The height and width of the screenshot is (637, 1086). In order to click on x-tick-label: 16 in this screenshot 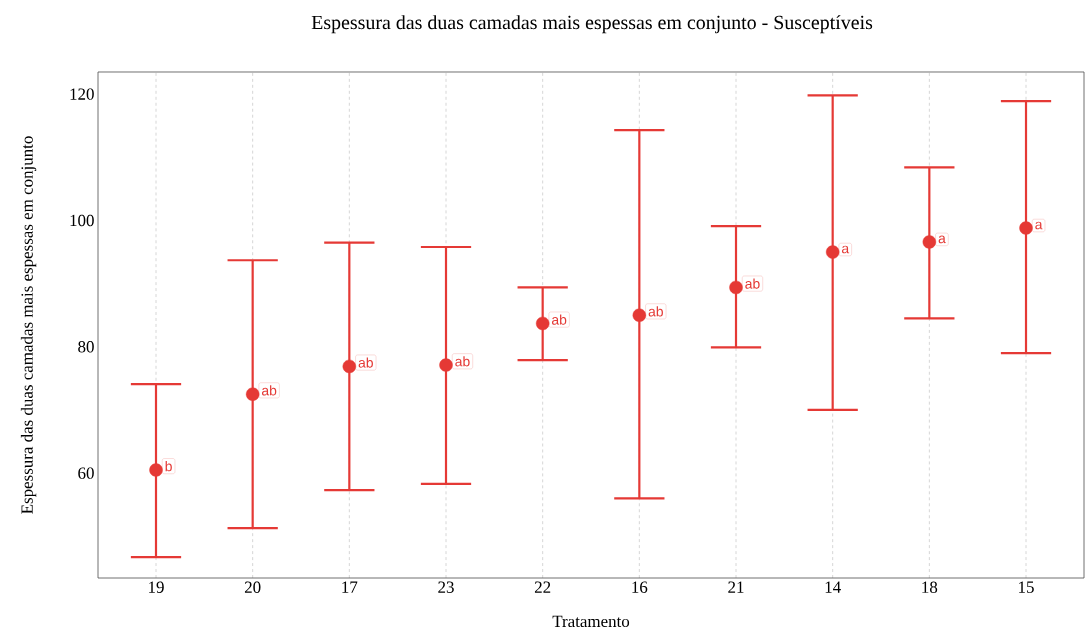, I will do `click(640, 587)`.